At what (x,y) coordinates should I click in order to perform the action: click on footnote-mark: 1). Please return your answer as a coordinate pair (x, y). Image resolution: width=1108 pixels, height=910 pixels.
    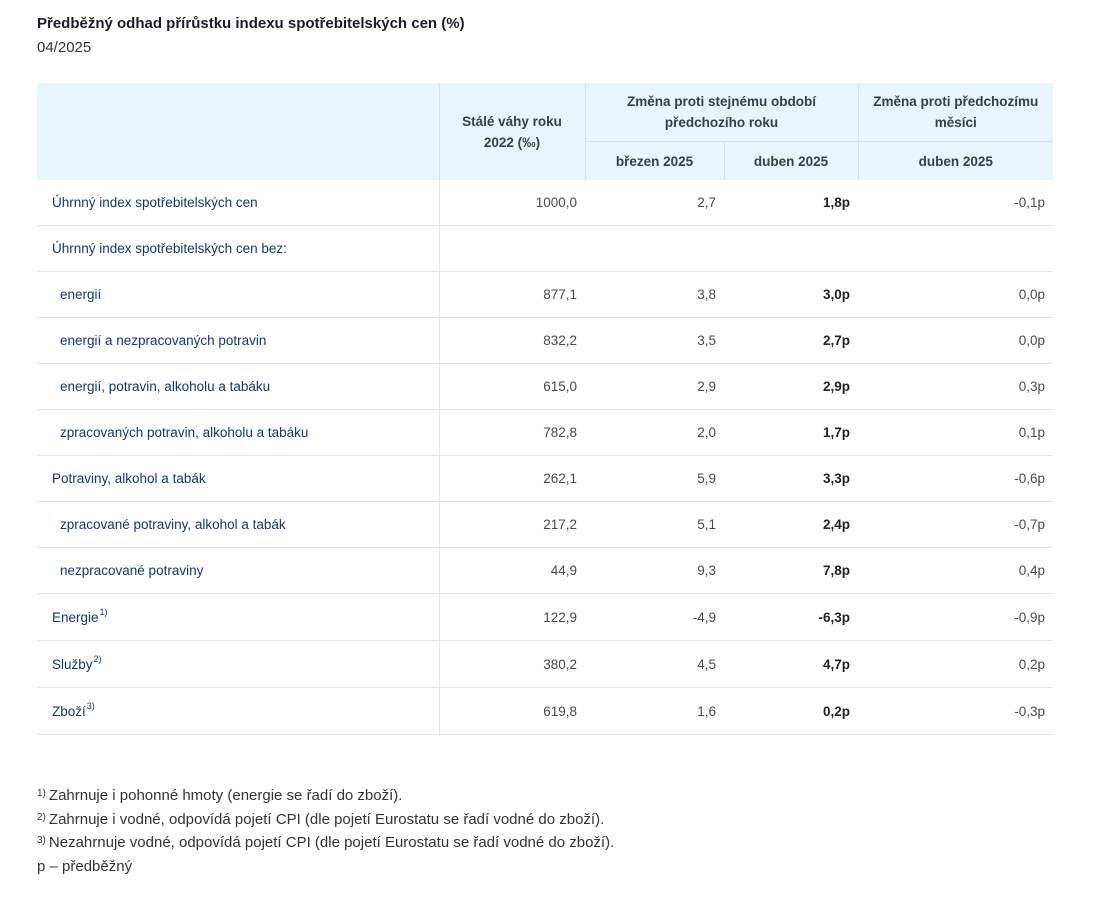
    Looking at the image, I should click on (41, 793).